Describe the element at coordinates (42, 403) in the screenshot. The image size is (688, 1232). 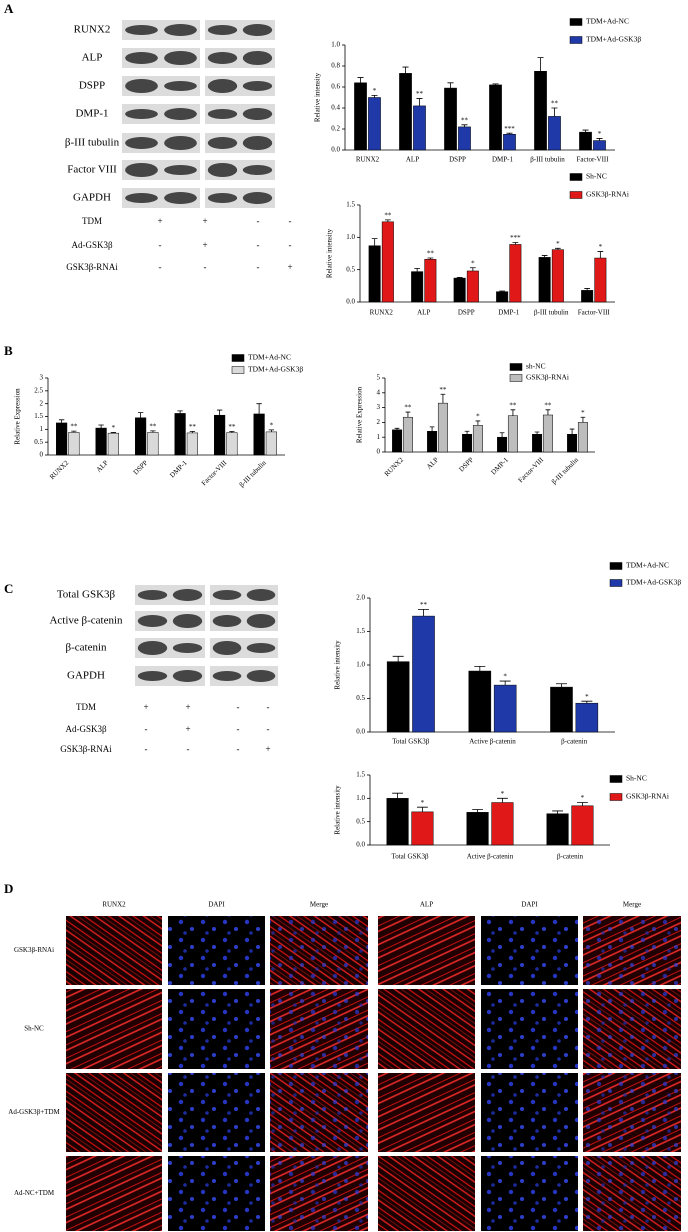
I see `y-tick-label: 2` at that location.